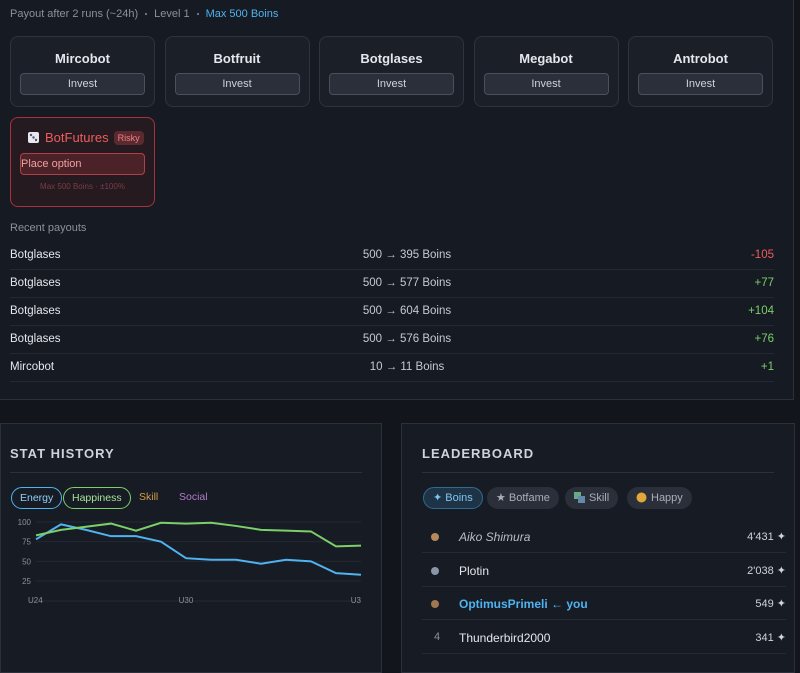 This screenshot has height=673, width=800. Describe the element at coordinates (579, 497) in the screenshot. I see `skill-icon` at that location.